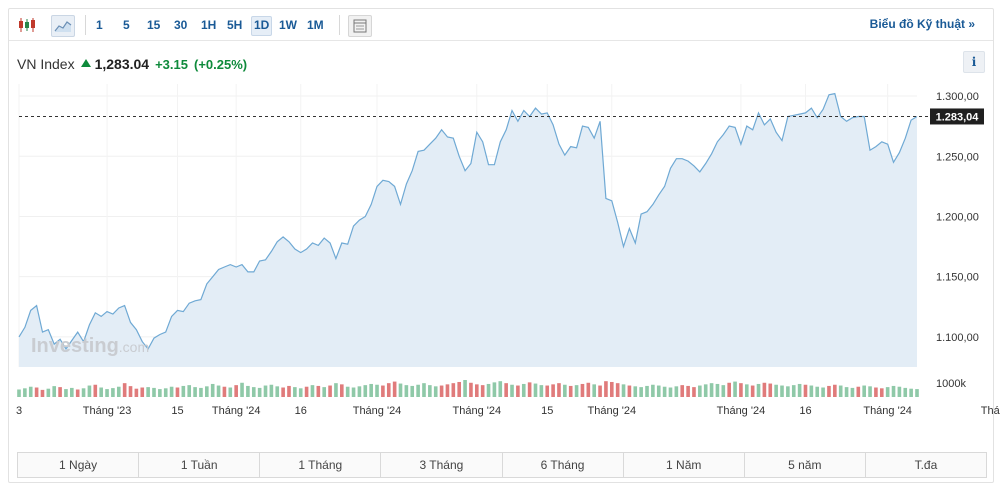 Image resolution: width=1000 pixels, height=487 pixels. What do you see at coordinates (360, 26) in the screenshot?
I see `table-icon` at bounding box center [360, 26].